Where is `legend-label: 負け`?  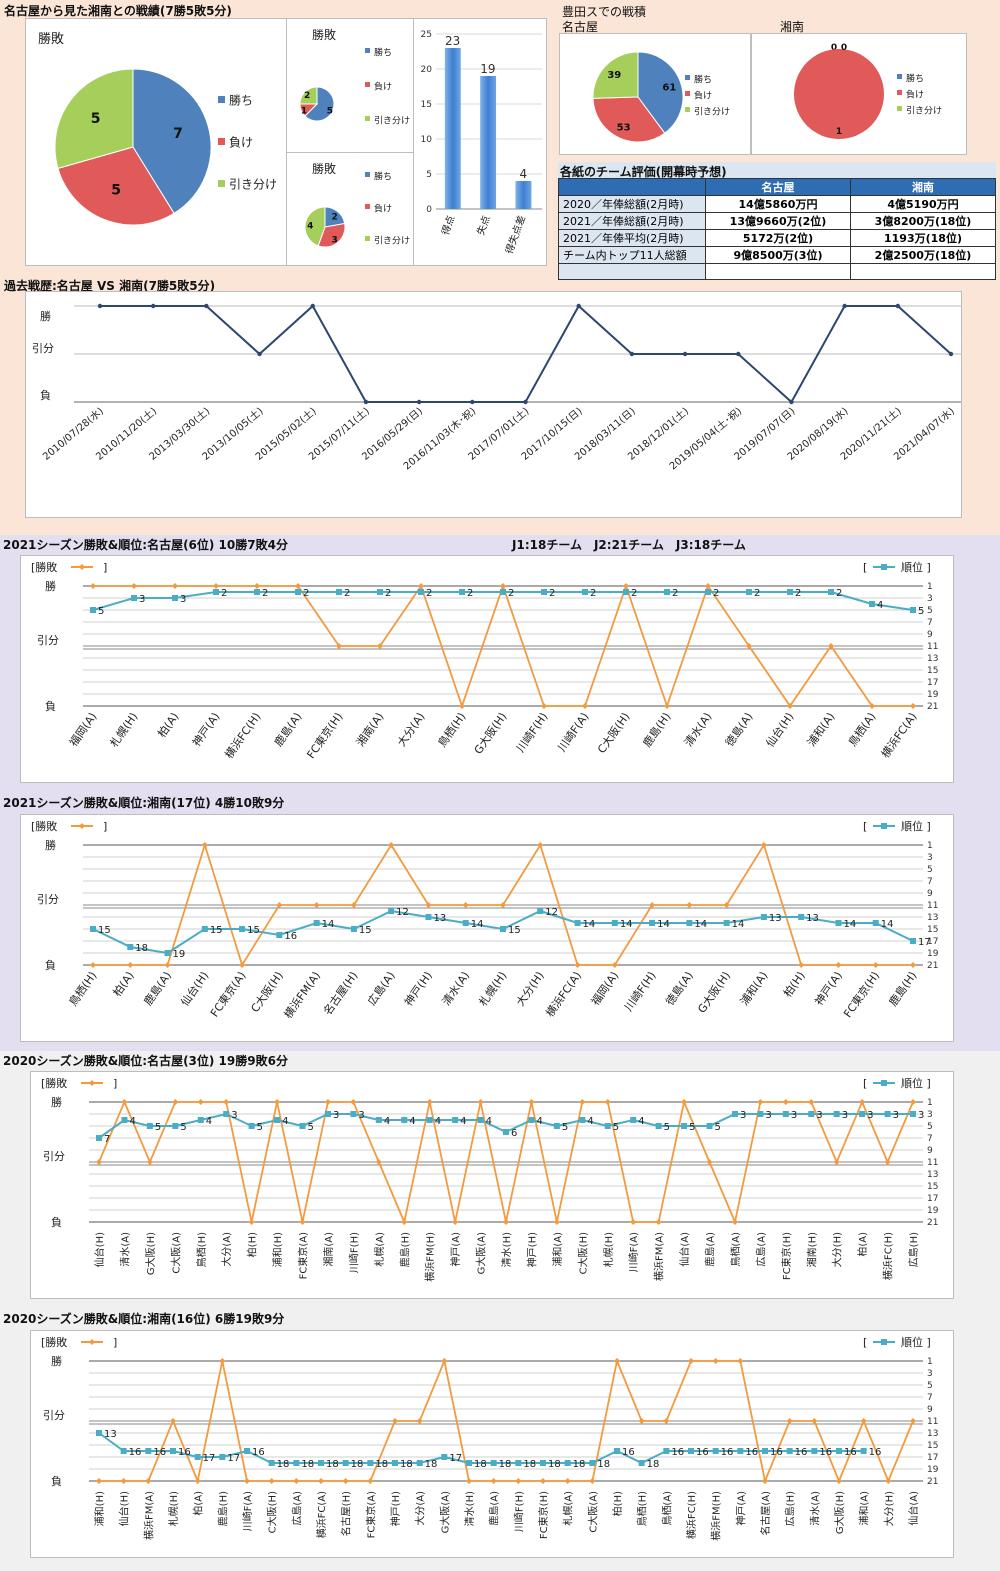 legend-label: 負け is located at coordinates (383, 209).